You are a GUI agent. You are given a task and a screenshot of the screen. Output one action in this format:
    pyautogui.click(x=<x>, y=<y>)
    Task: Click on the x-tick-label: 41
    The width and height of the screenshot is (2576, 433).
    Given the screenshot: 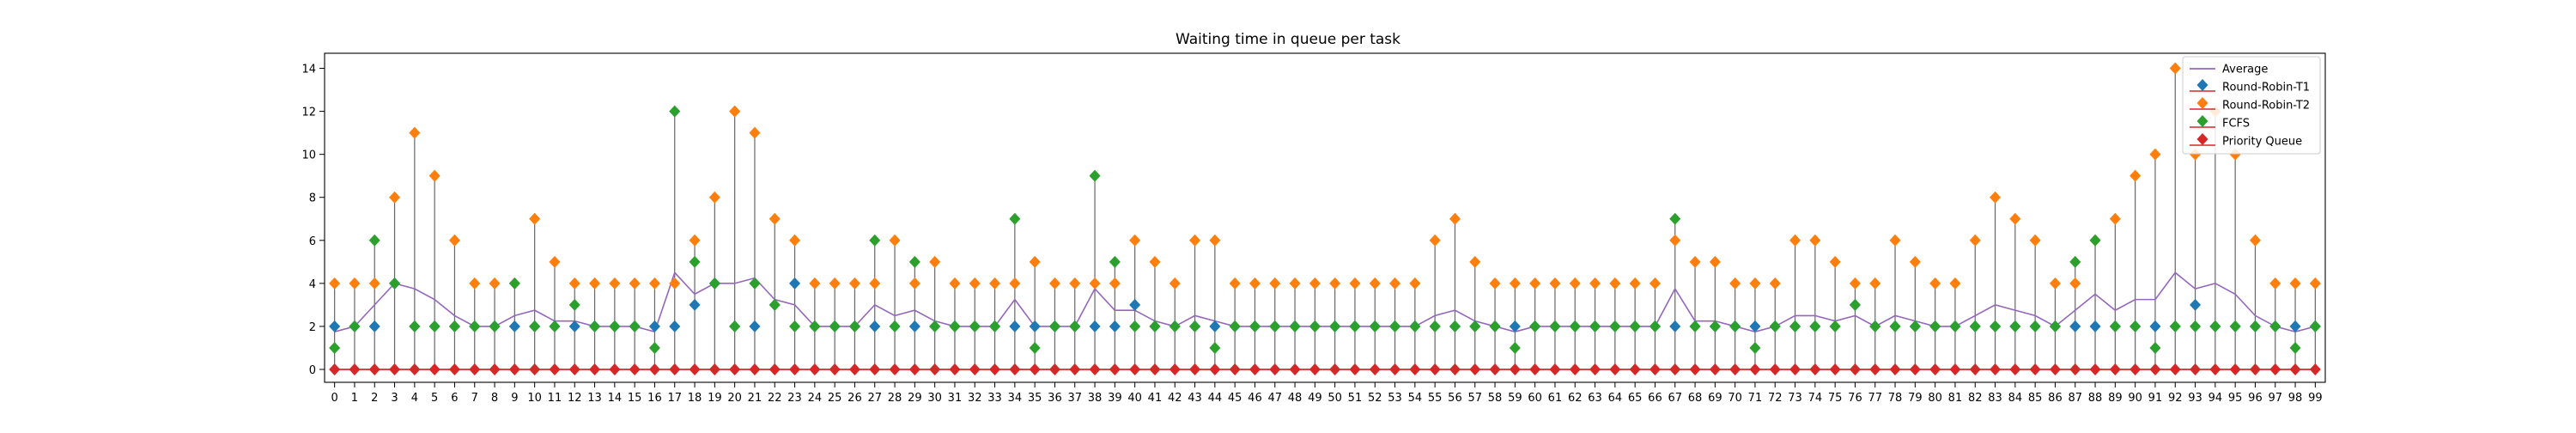 What is the action you would take?
    pyautogui.click(x=1155, y=398)
    